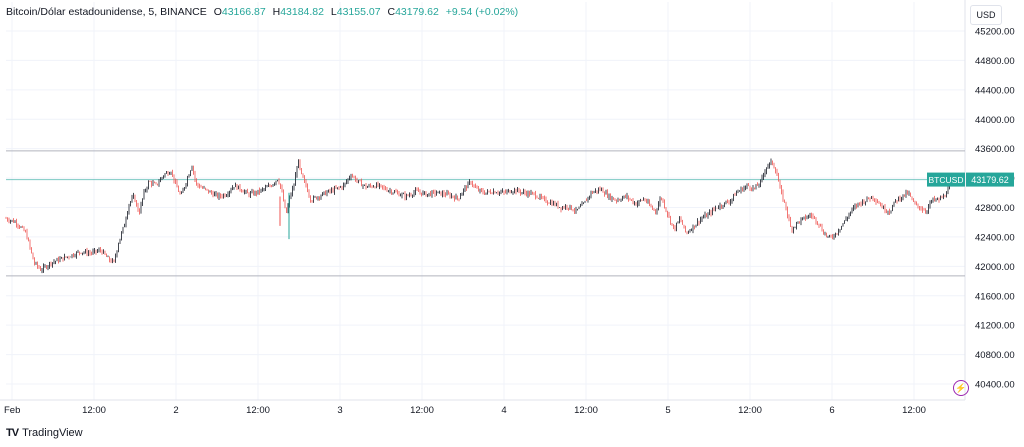 This screenshot has width=1024, height=447. What do you see at coordinates (995, 237) in the screenshot?
I see `y-tick-label: 42400.00` at bounding box center [995, 237].